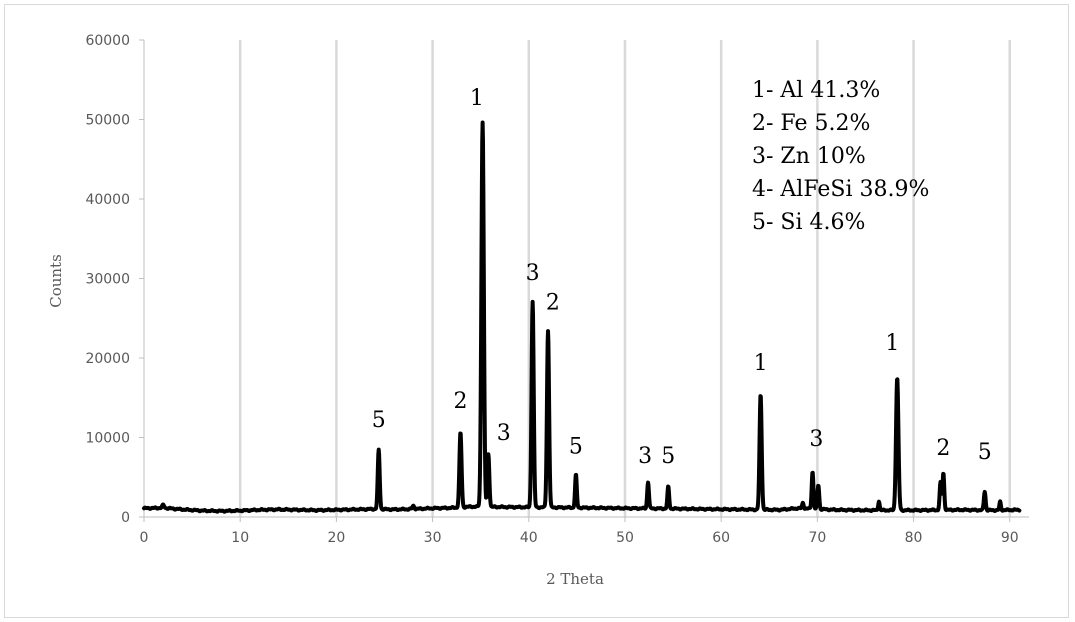  Describe the element at coordinates (144, 538) in the screenshot. I see `x-tick-label-0: 0` at that location.